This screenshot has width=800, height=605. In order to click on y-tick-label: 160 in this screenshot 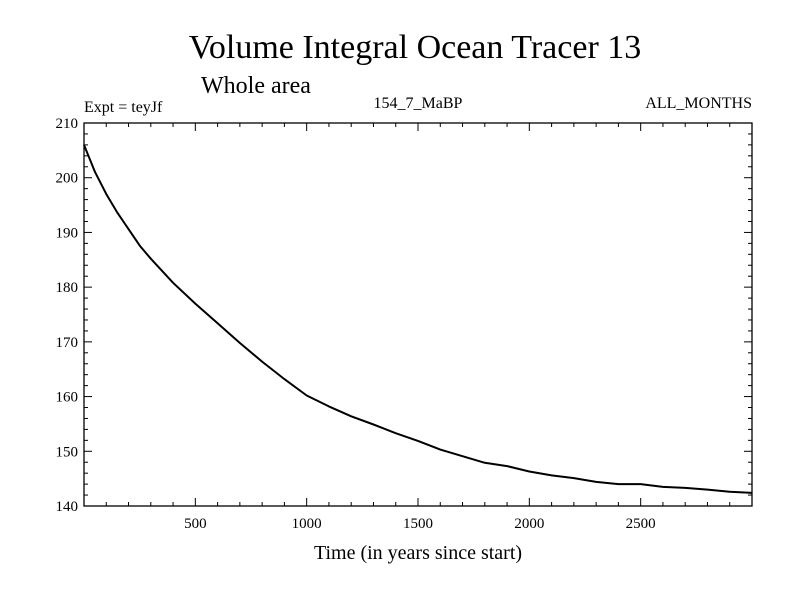, I will do `click(67, 398)`.